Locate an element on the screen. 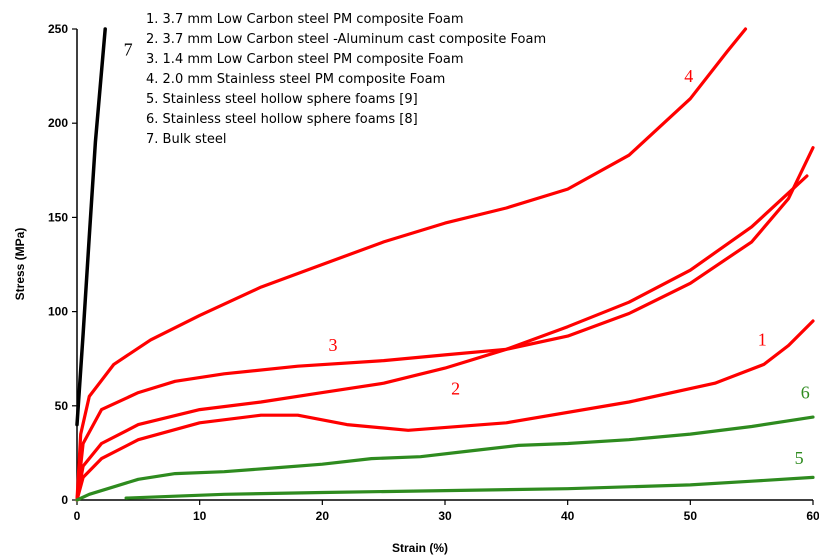 The image size is (819, 557). y-axis-ticks: 0 50 100 150 200 250 is located at coordinates (62, 264).